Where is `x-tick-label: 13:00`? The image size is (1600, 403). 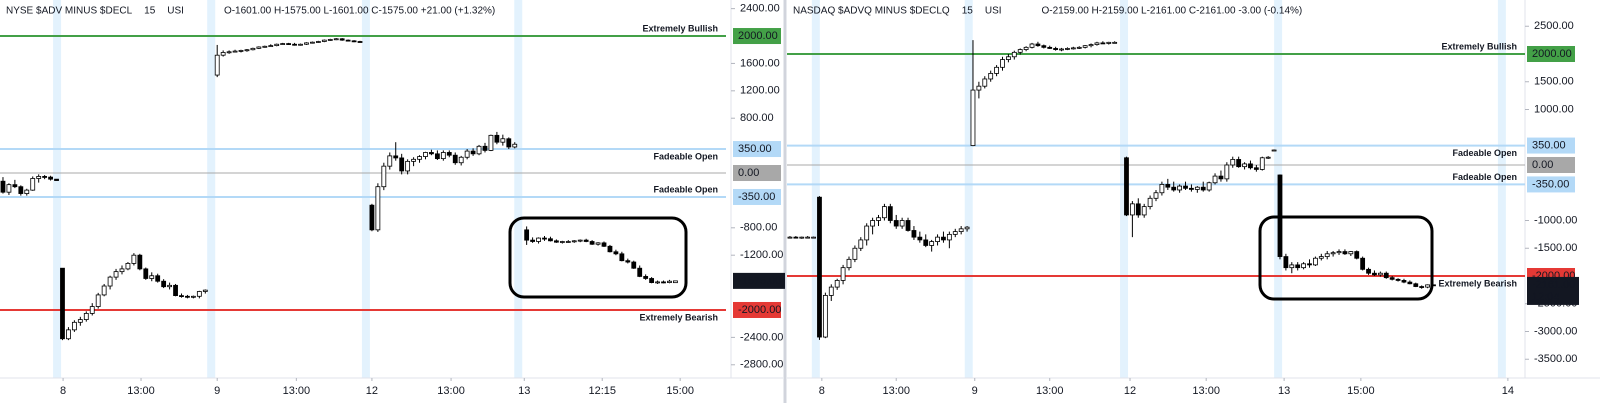 x-tick-label: 13:00 is located at coordinates (1050, 391).